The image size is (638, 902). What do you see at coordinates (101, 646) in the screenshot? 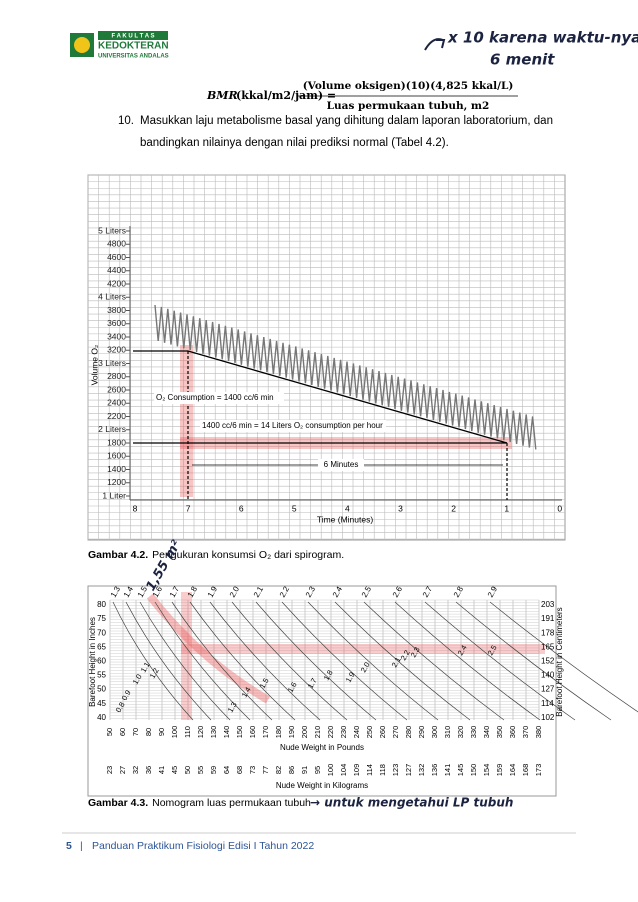
I see `height-label: 65` at bounding box center [101, 646].